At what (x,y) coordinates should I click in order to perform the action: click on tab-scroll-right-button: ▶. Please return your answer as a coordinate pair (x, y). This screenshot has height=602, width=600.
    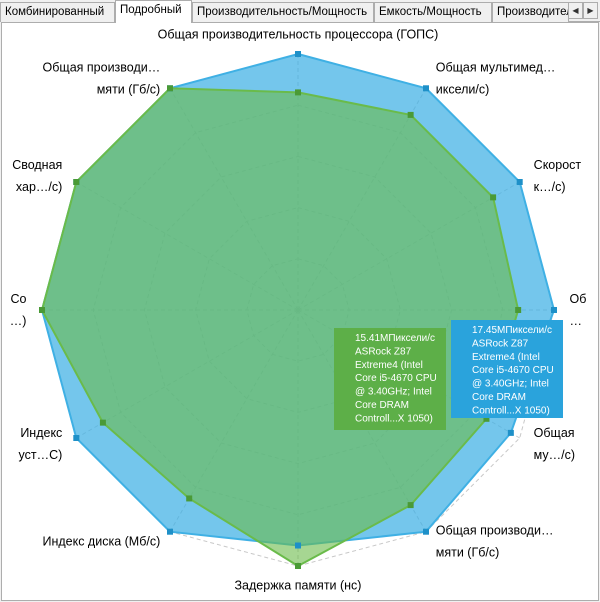
    Looking at the image, I should click on (590, 10).